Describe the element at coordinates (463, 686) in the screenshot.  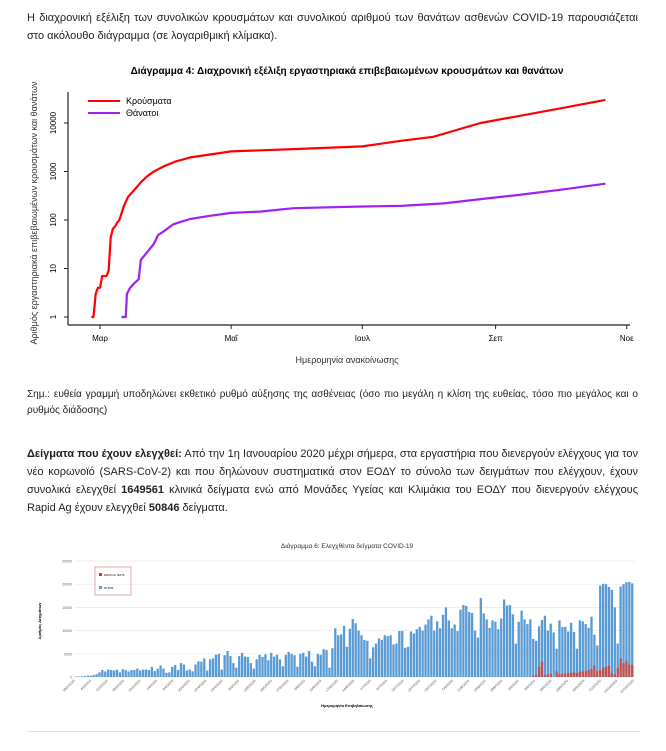
I see `x-tick-label: 12/8/2020` at that location.